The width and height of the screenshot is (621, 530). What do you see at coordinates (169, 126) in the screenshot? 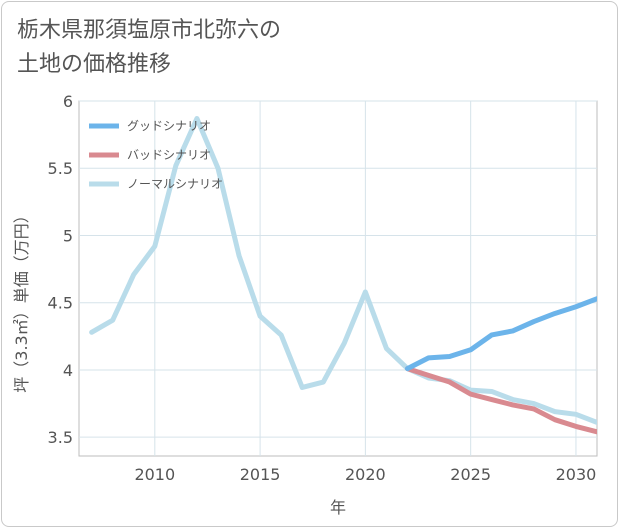
I see `legend-label: グッドシナリオ` at bounding box center [169, 126].